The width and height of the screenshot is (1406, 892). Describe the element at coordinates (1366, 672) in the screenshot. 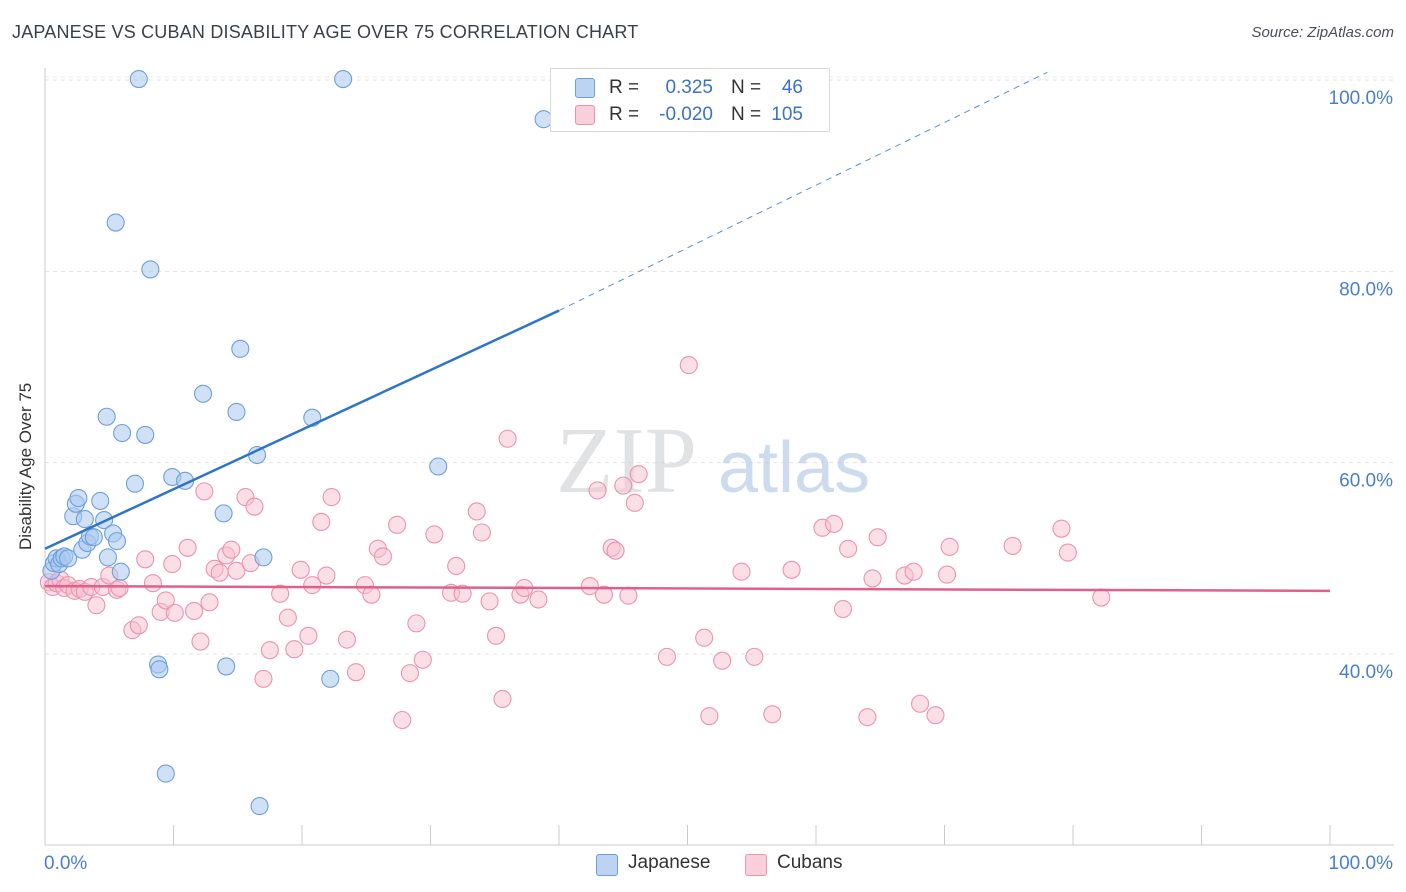

I see `y-tick-label: 40.0%` at that location.